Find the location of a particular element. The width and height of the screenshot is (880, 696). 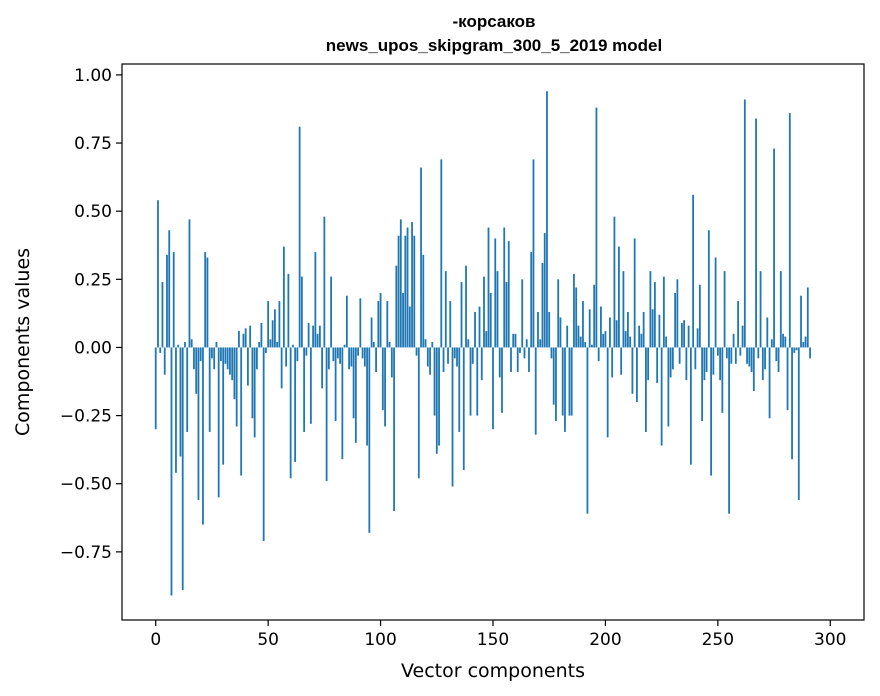

x-tick-label: 100 is located at coordinates (380, 640).